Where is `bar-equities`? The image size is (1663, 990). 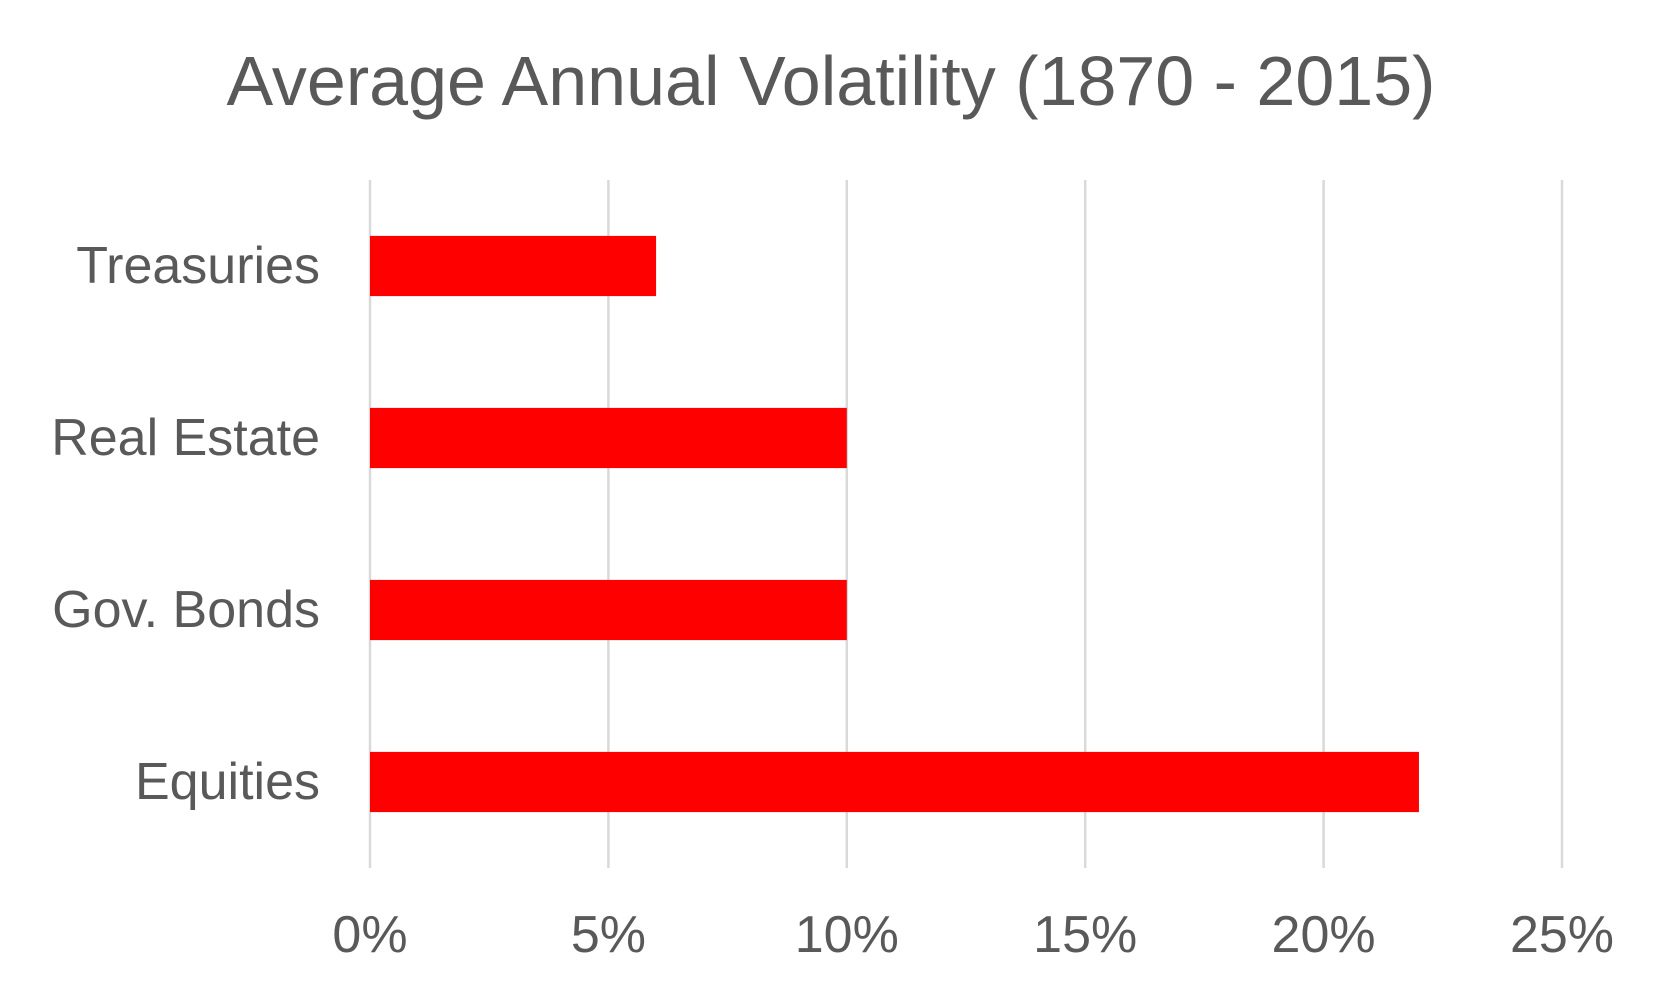 bar-equities is located at coordinates (894, 782).